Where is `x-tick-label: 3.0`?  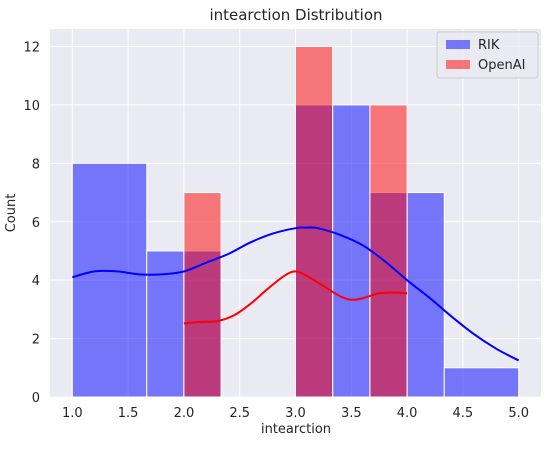 x-tick-label: 3.0 is located at coordinates (295, 413).